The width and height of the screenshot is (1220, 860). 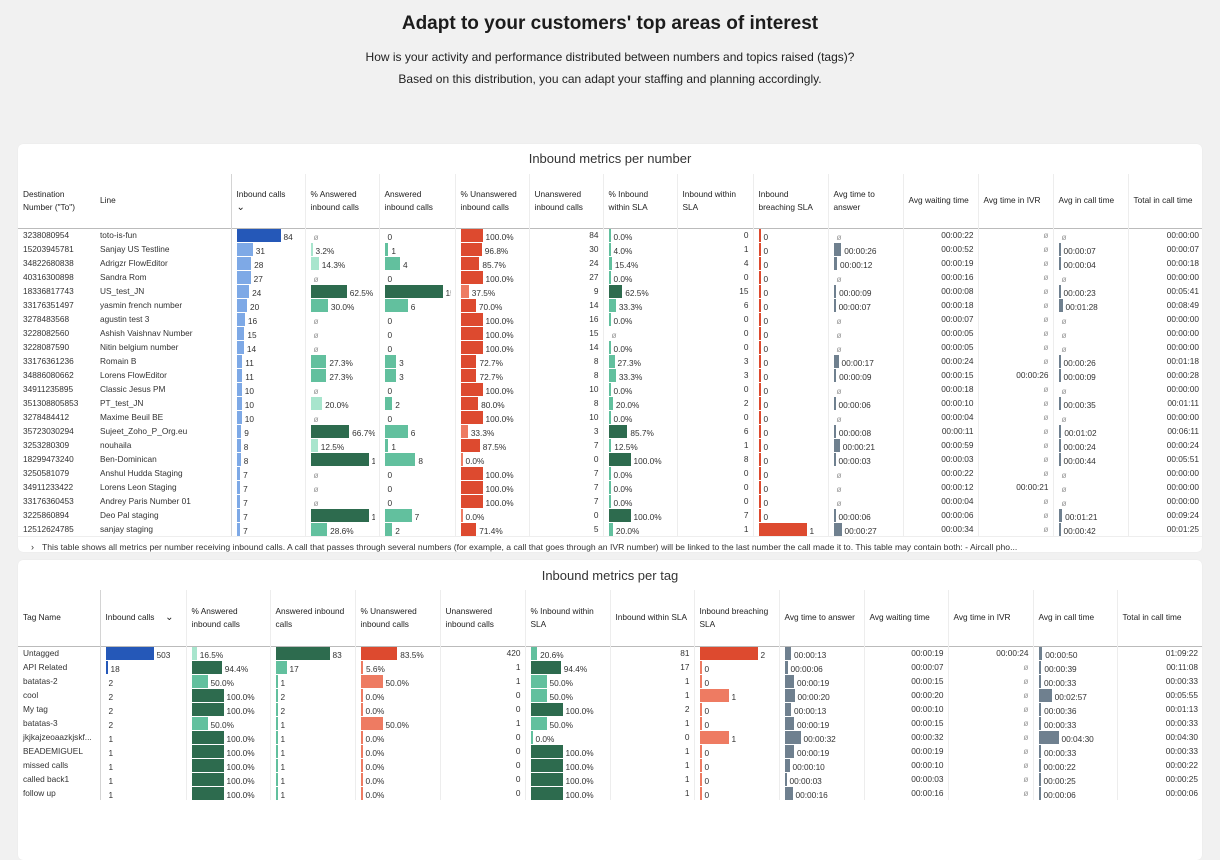 I want to click on pct-within-sla-value: 0.0%, so click(x=623, y=236).